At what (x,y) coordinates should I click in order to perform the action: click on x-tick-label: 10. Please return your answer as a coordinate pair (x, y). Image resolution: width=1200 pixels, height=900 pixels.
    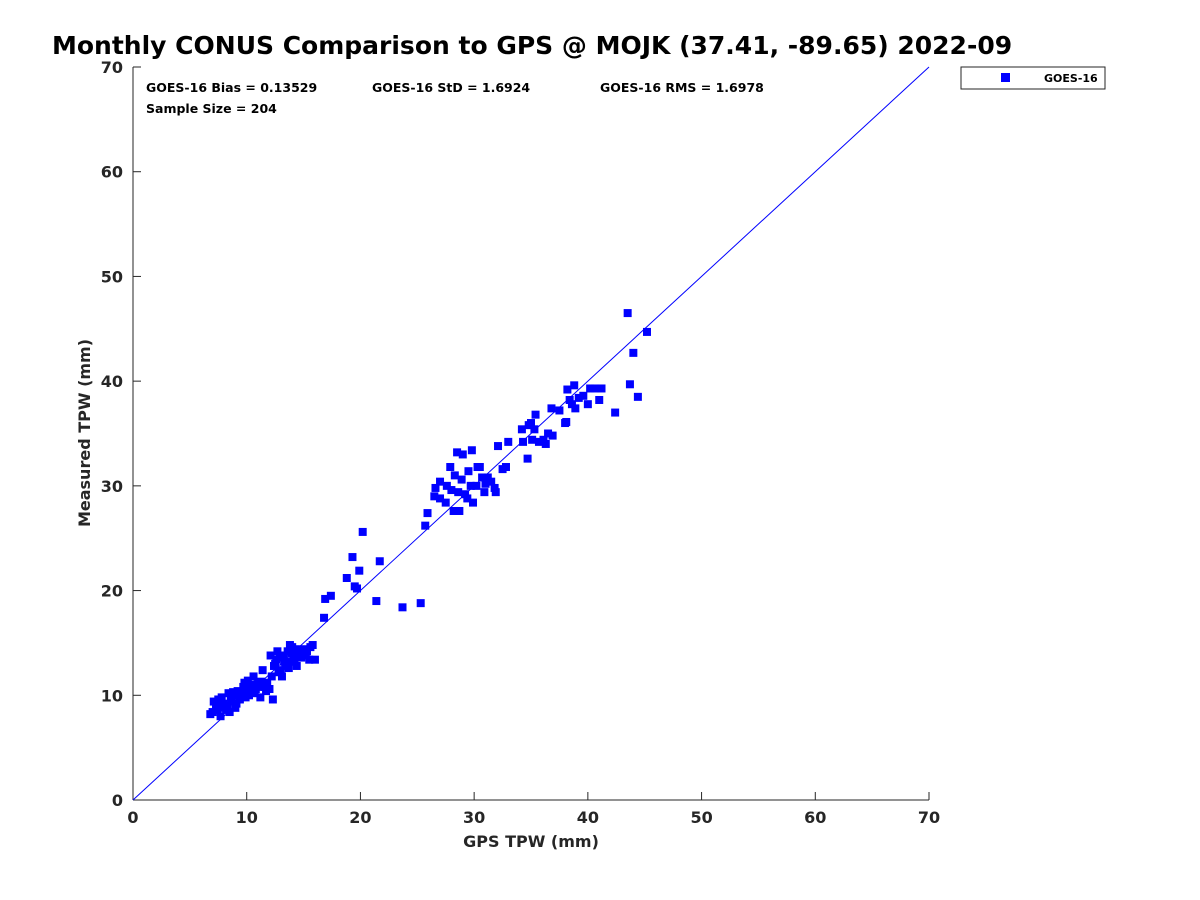
    Looking at the image, I should click on (247, 817).